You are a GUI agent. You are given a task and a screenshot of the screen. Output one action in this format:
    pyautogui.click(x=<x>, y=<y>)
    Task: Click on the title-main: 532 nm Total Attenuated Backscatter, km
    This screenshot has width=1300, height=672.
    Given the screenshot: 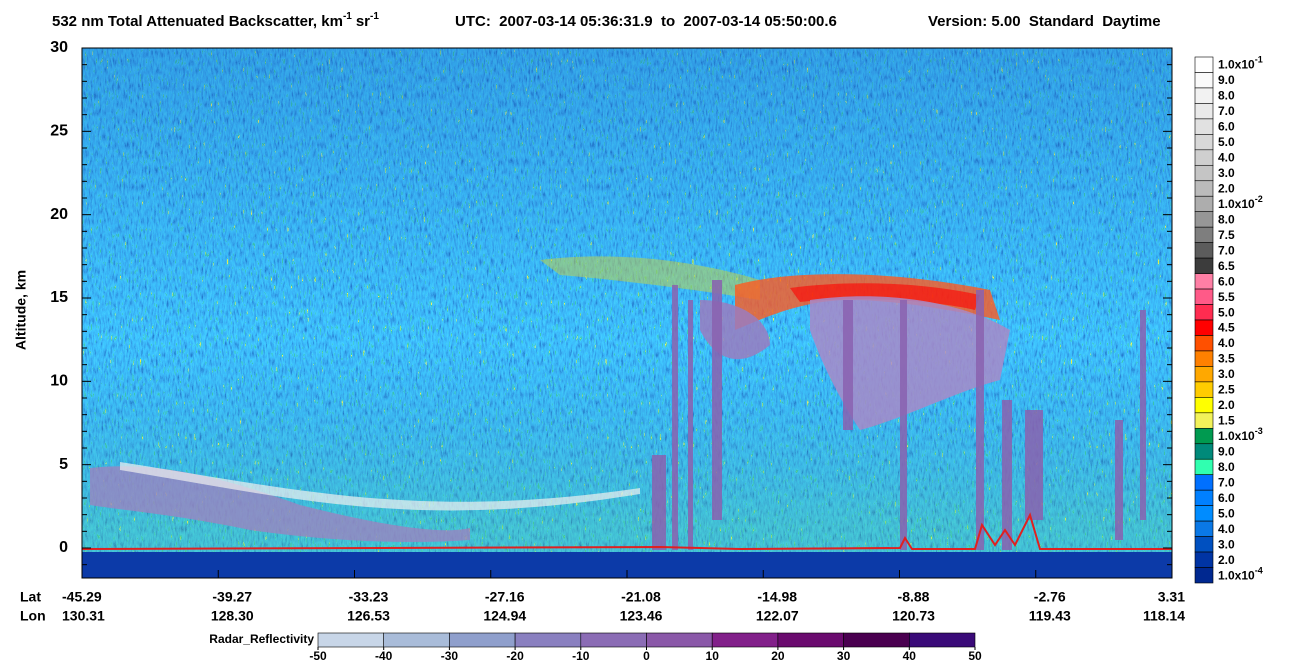 What is the action you would take?
    pyautogui.click(x=197, y=21)
    